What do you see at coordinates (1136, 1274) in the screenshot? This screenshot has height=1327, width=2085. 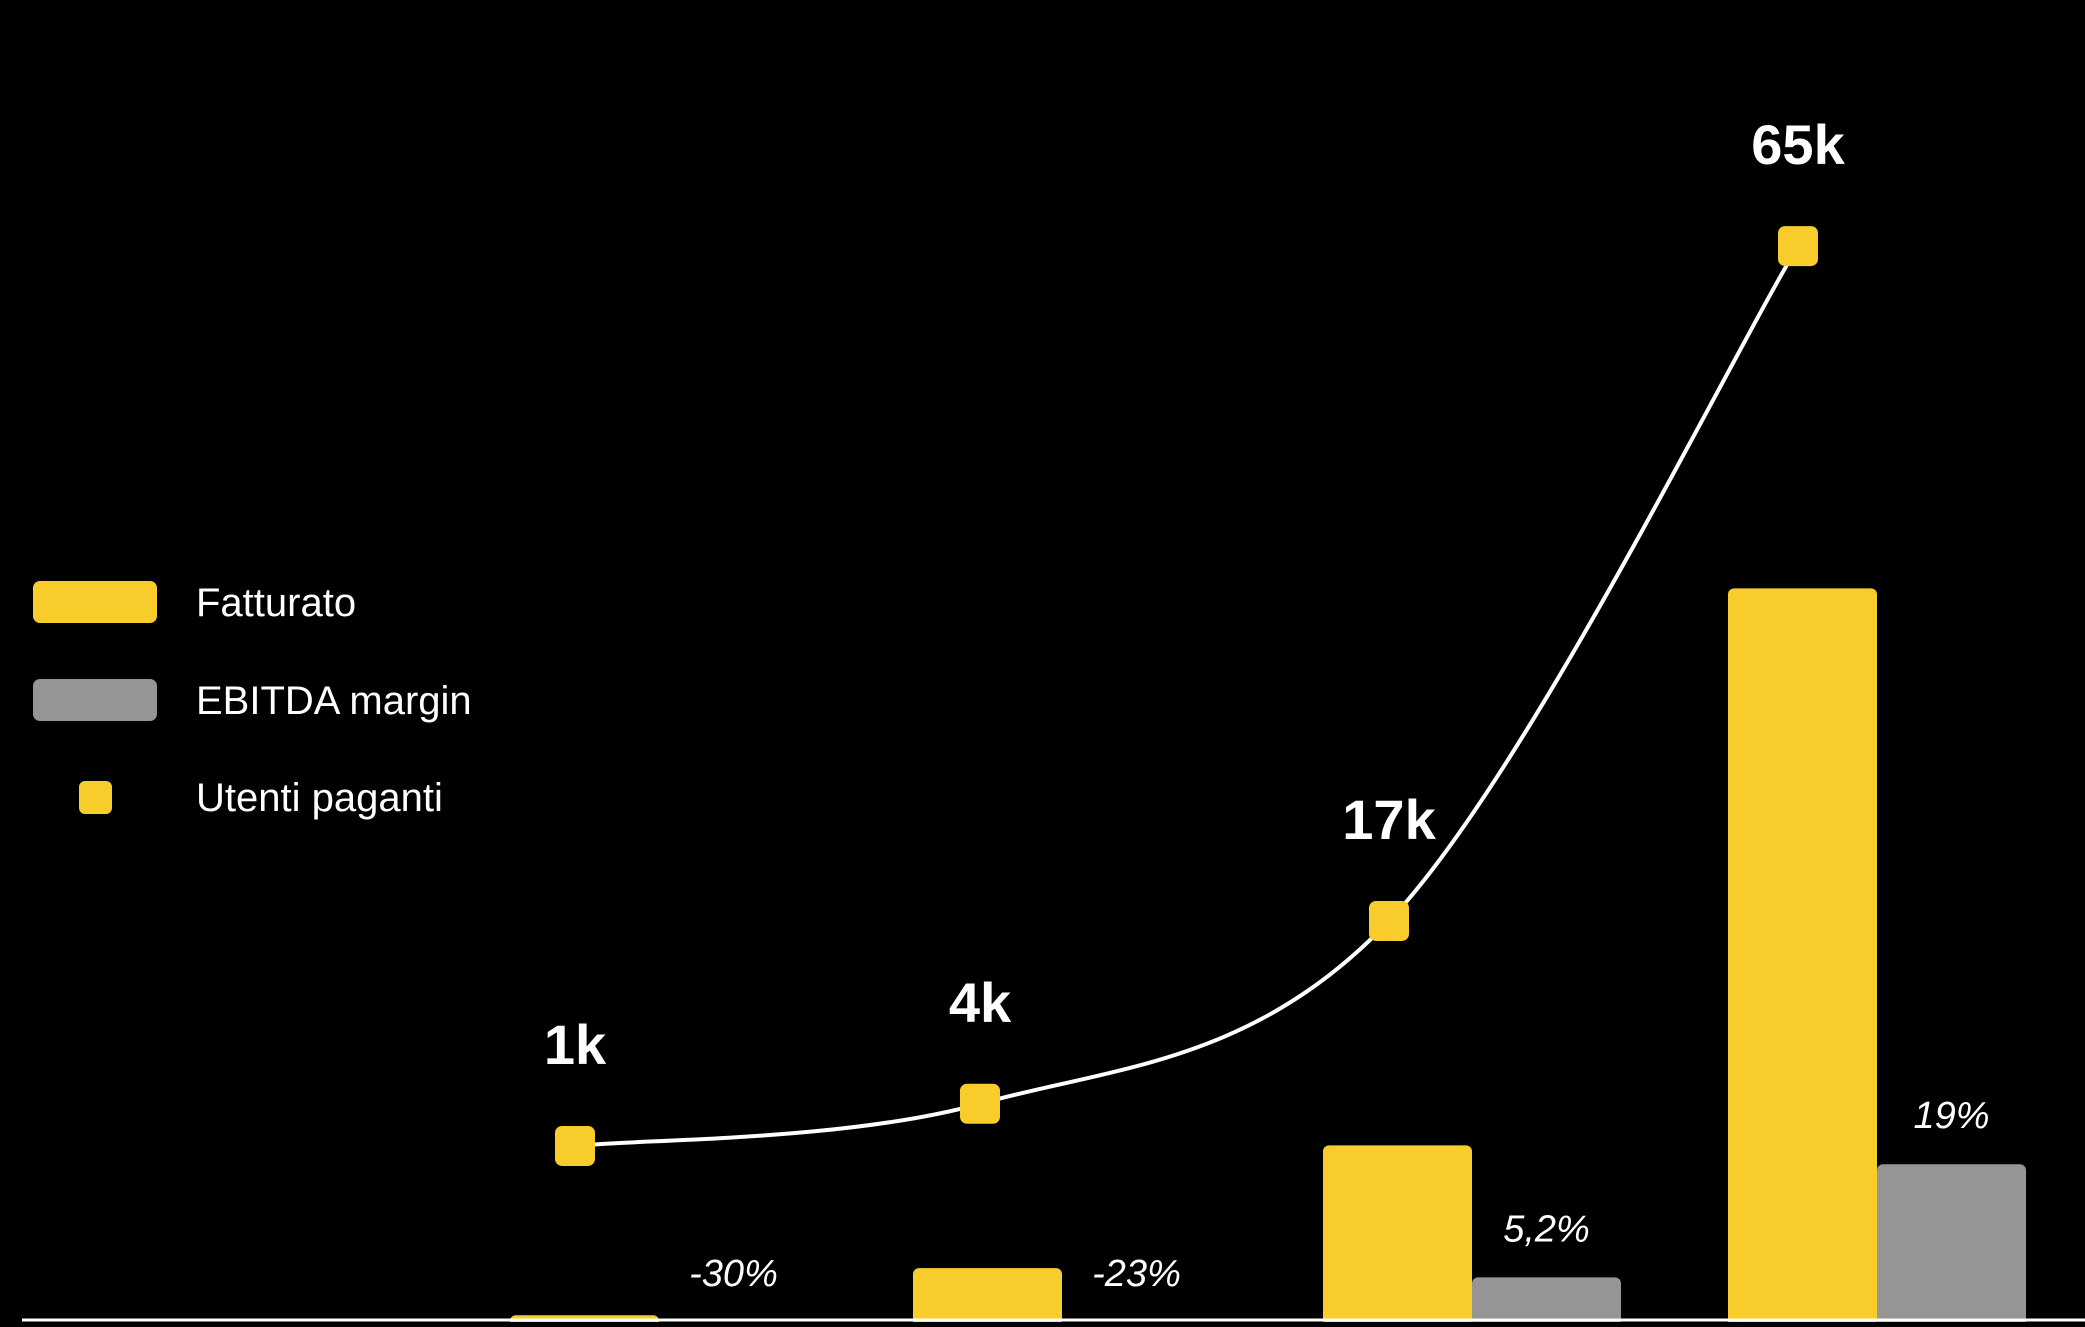 I see `ebitda-value-label: -23%` at bounding box center [1136, 1274].